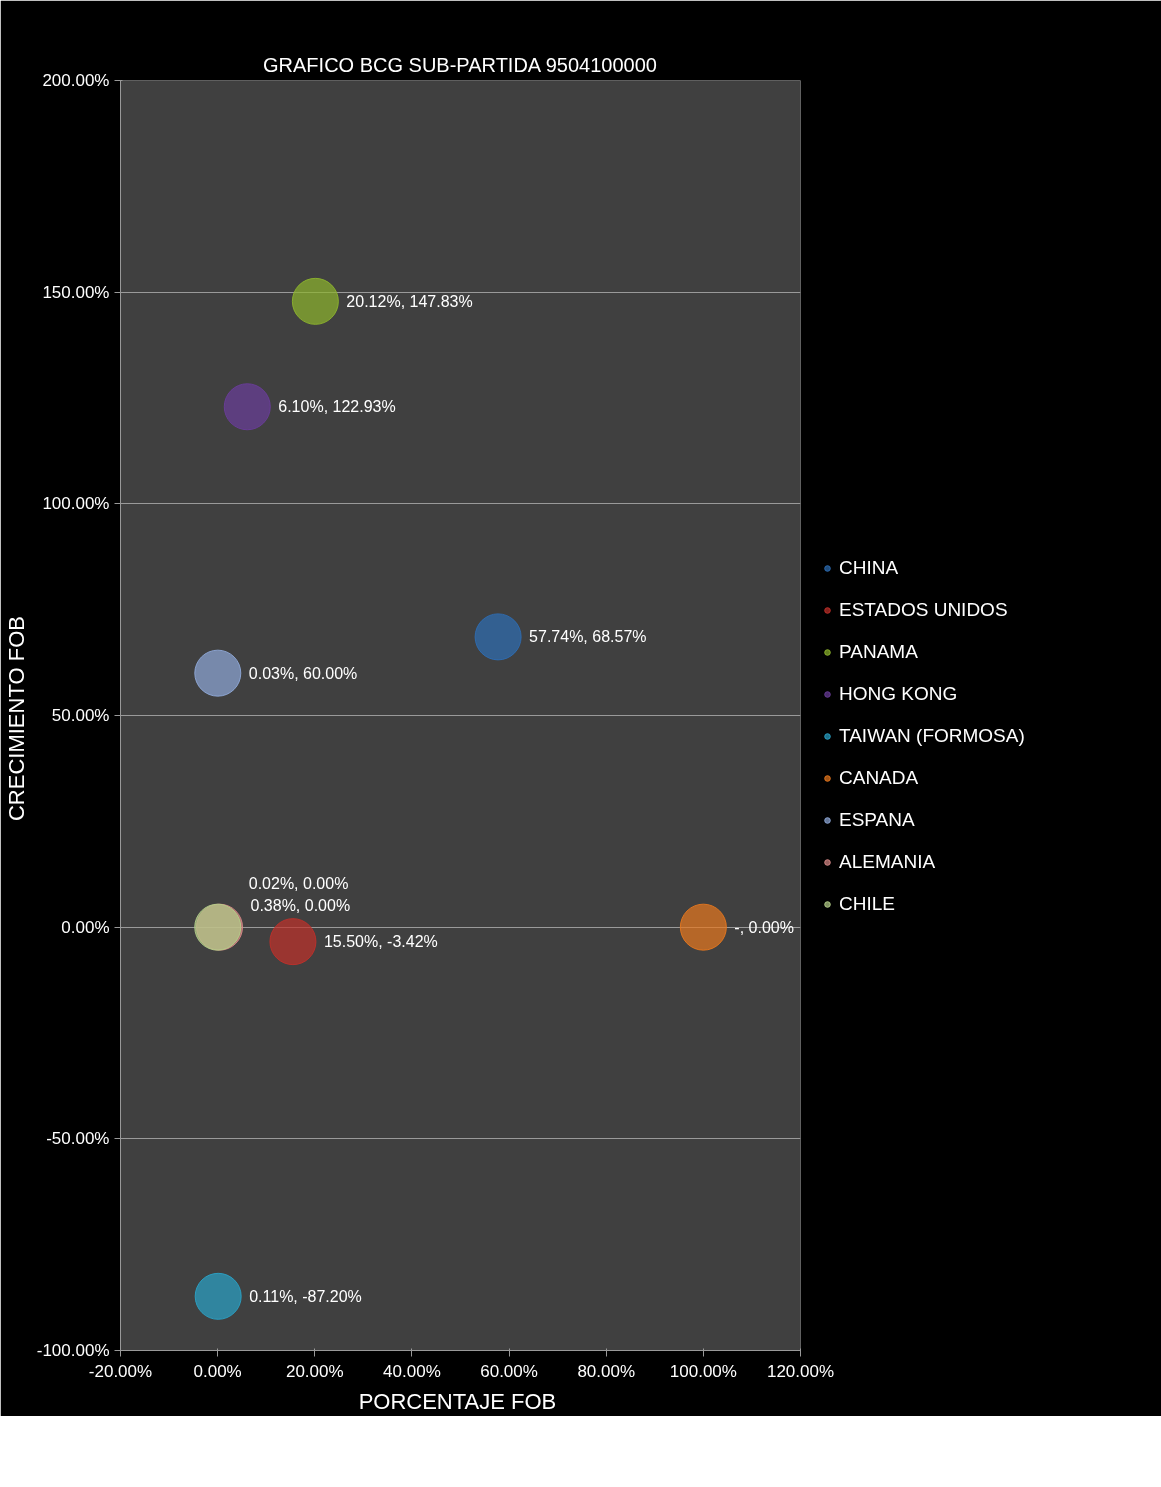  I want to click on y-tick-label: 150.00%, so click(76, 292).